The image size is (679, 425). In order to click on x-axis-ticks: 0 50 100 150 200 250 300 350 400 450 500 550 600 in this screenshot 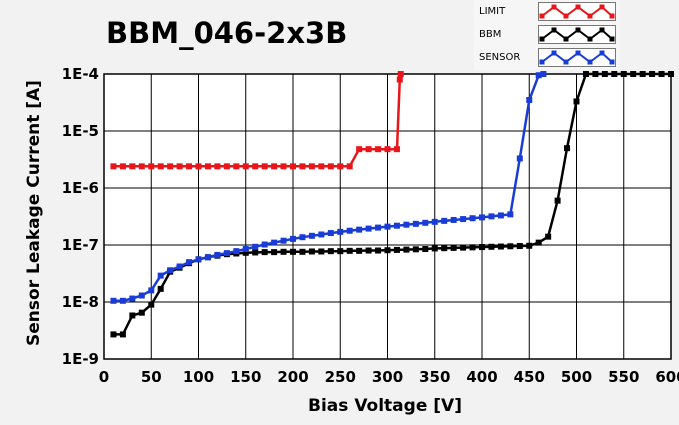, I will do `click(389, 377)`.